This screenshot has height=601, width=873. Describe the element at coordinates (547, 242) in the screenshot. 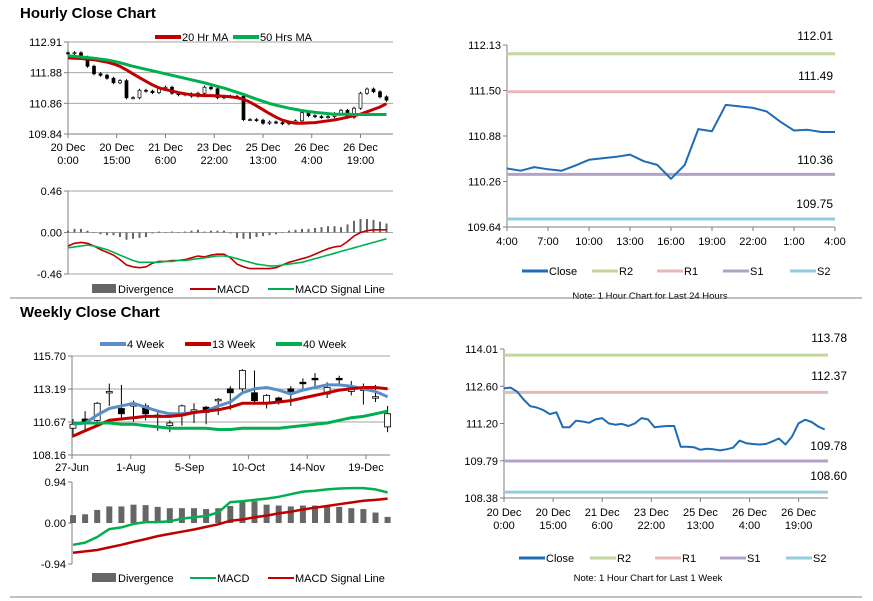

I see `x-tick-label: 7:00` at that location.